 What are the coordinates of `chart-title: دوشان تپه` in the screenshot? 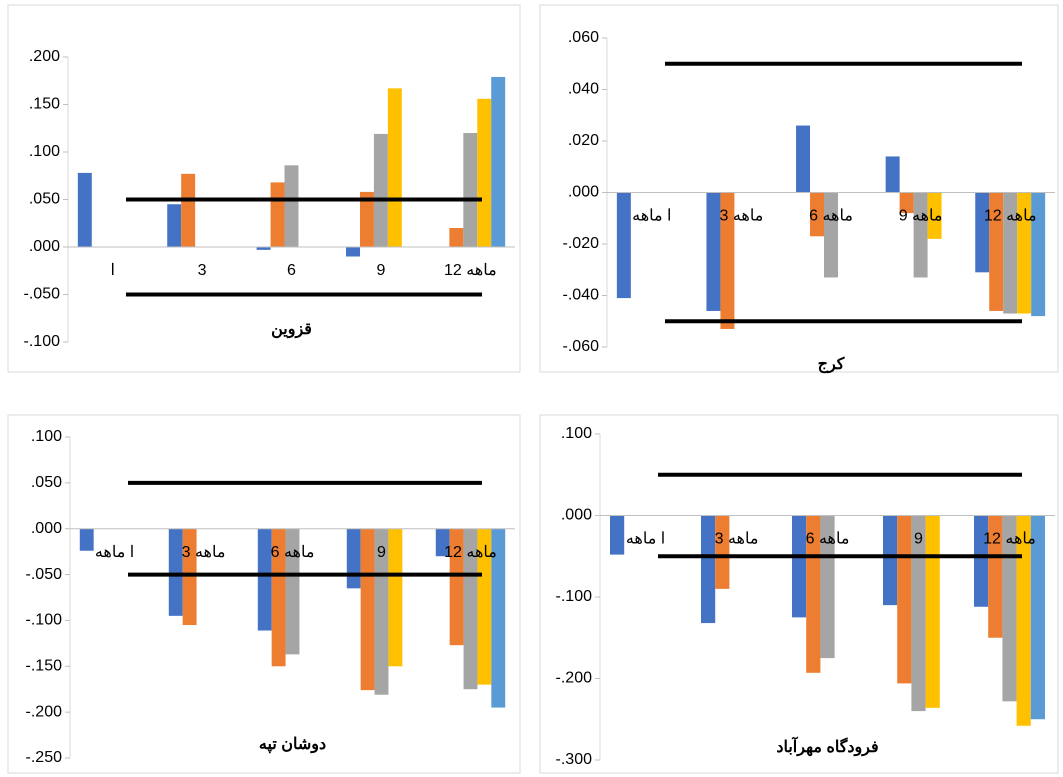 It's located at (292, 745).